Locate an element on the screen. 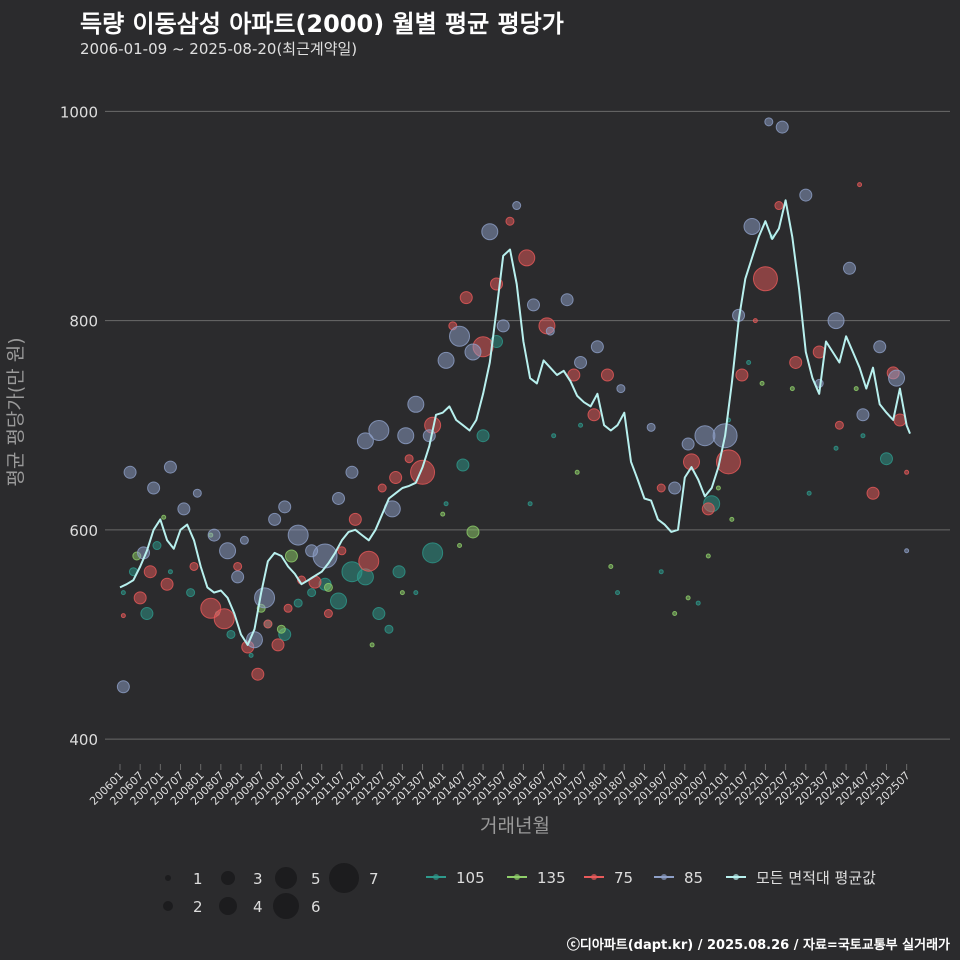 The image size is (960, 960). legend-size-label: 4 is located at coordinates (258, 907).